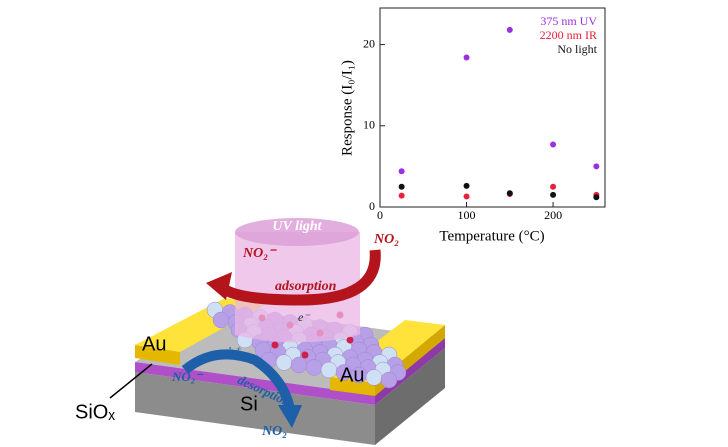  Describe the element at coordinates (95, 412) in the screenshot. I see `siox-label: SiOₓ` at that location.